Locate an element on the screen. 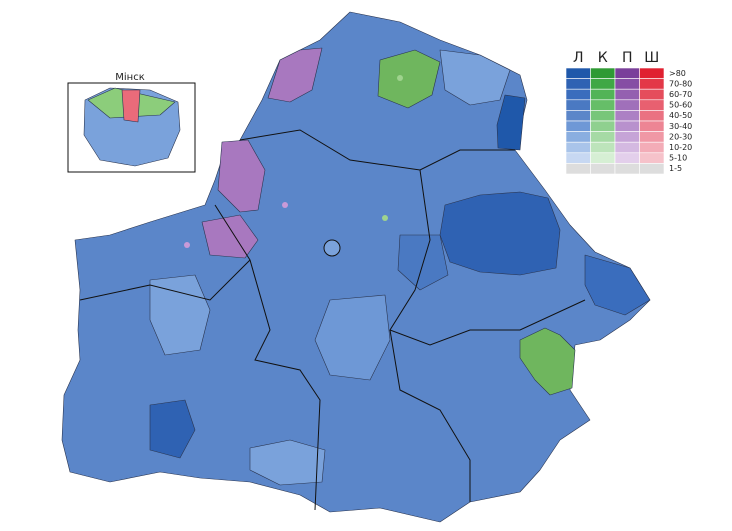  inset-district is located at coordinates (131, 106).